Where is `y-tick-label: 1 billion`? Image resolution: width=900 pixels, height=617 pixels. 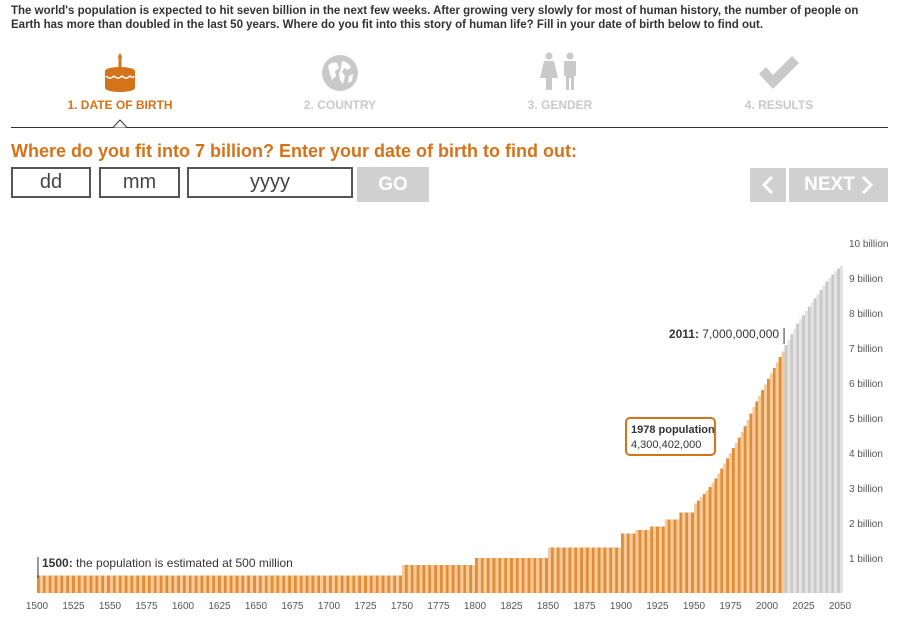 y-tick-label: 1 billion is located at coordinates (866, 559).